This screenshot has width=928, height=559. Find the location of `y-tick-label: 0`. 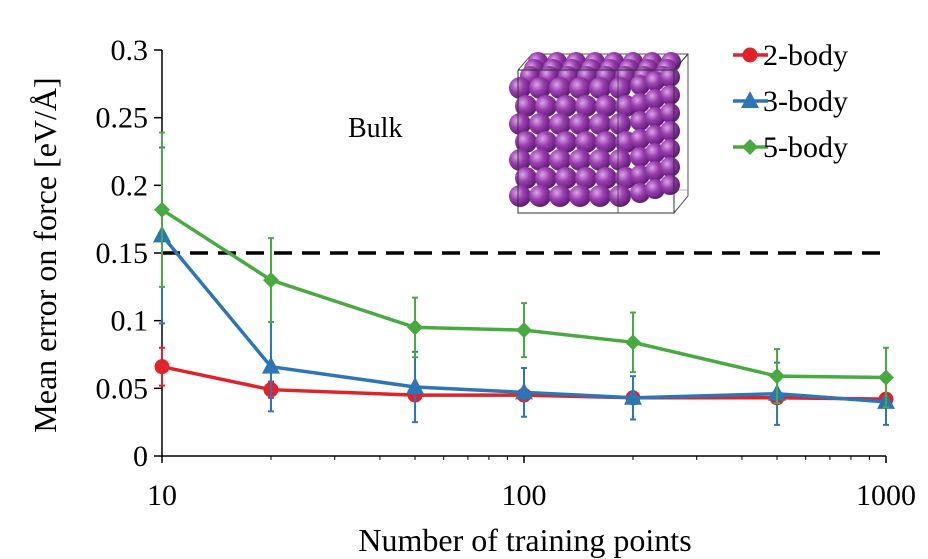

y-tick-label: 0 is located at coordinates (140, 456).